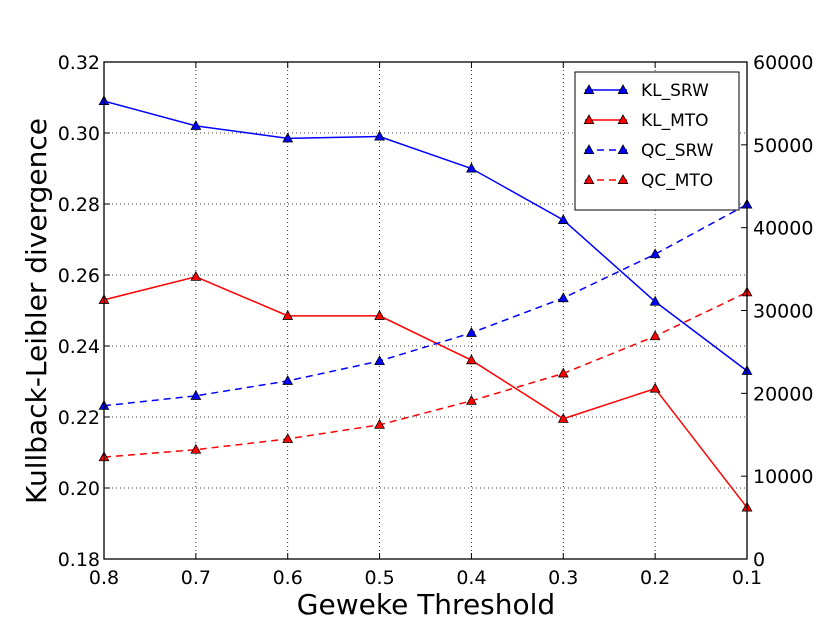  I want to click on y-tick-label: 0.28, so click(79, 205).